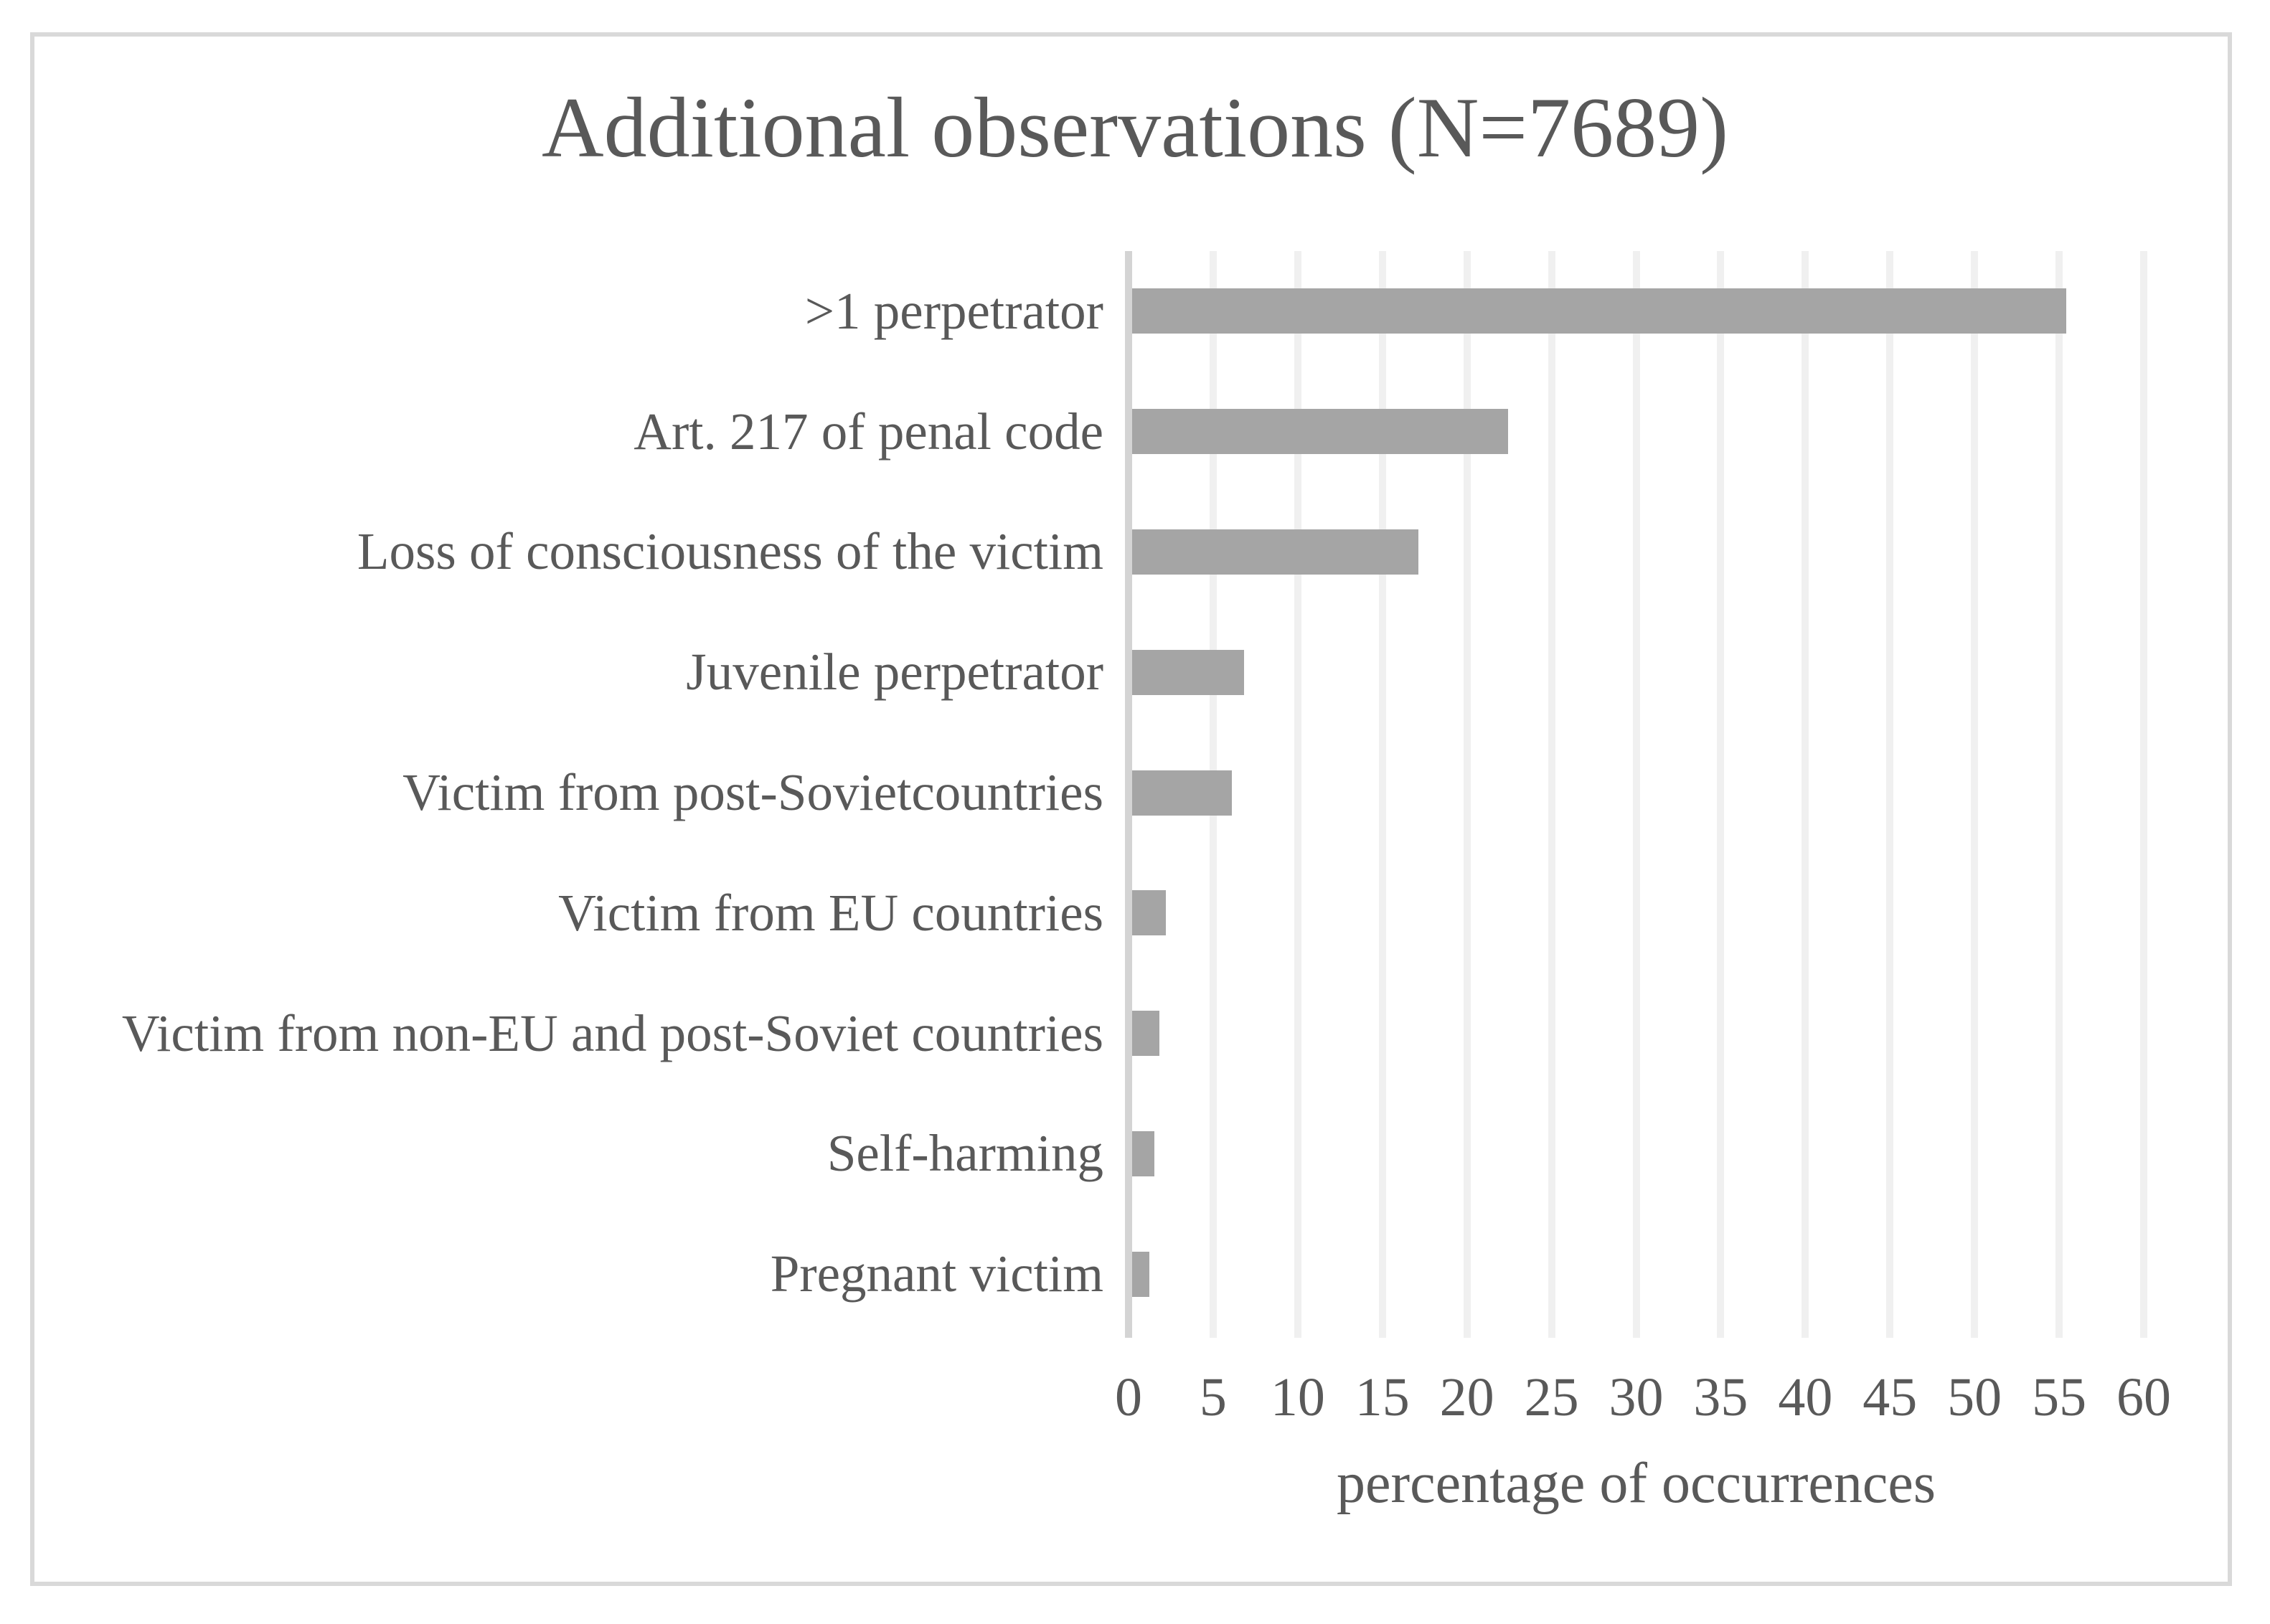 This screenshot has height=1624, width=2270. Describe the element at coordinates (1135, 127) in the screenshot. I see `chart-title: Additional observations (N=7689)` at that location.